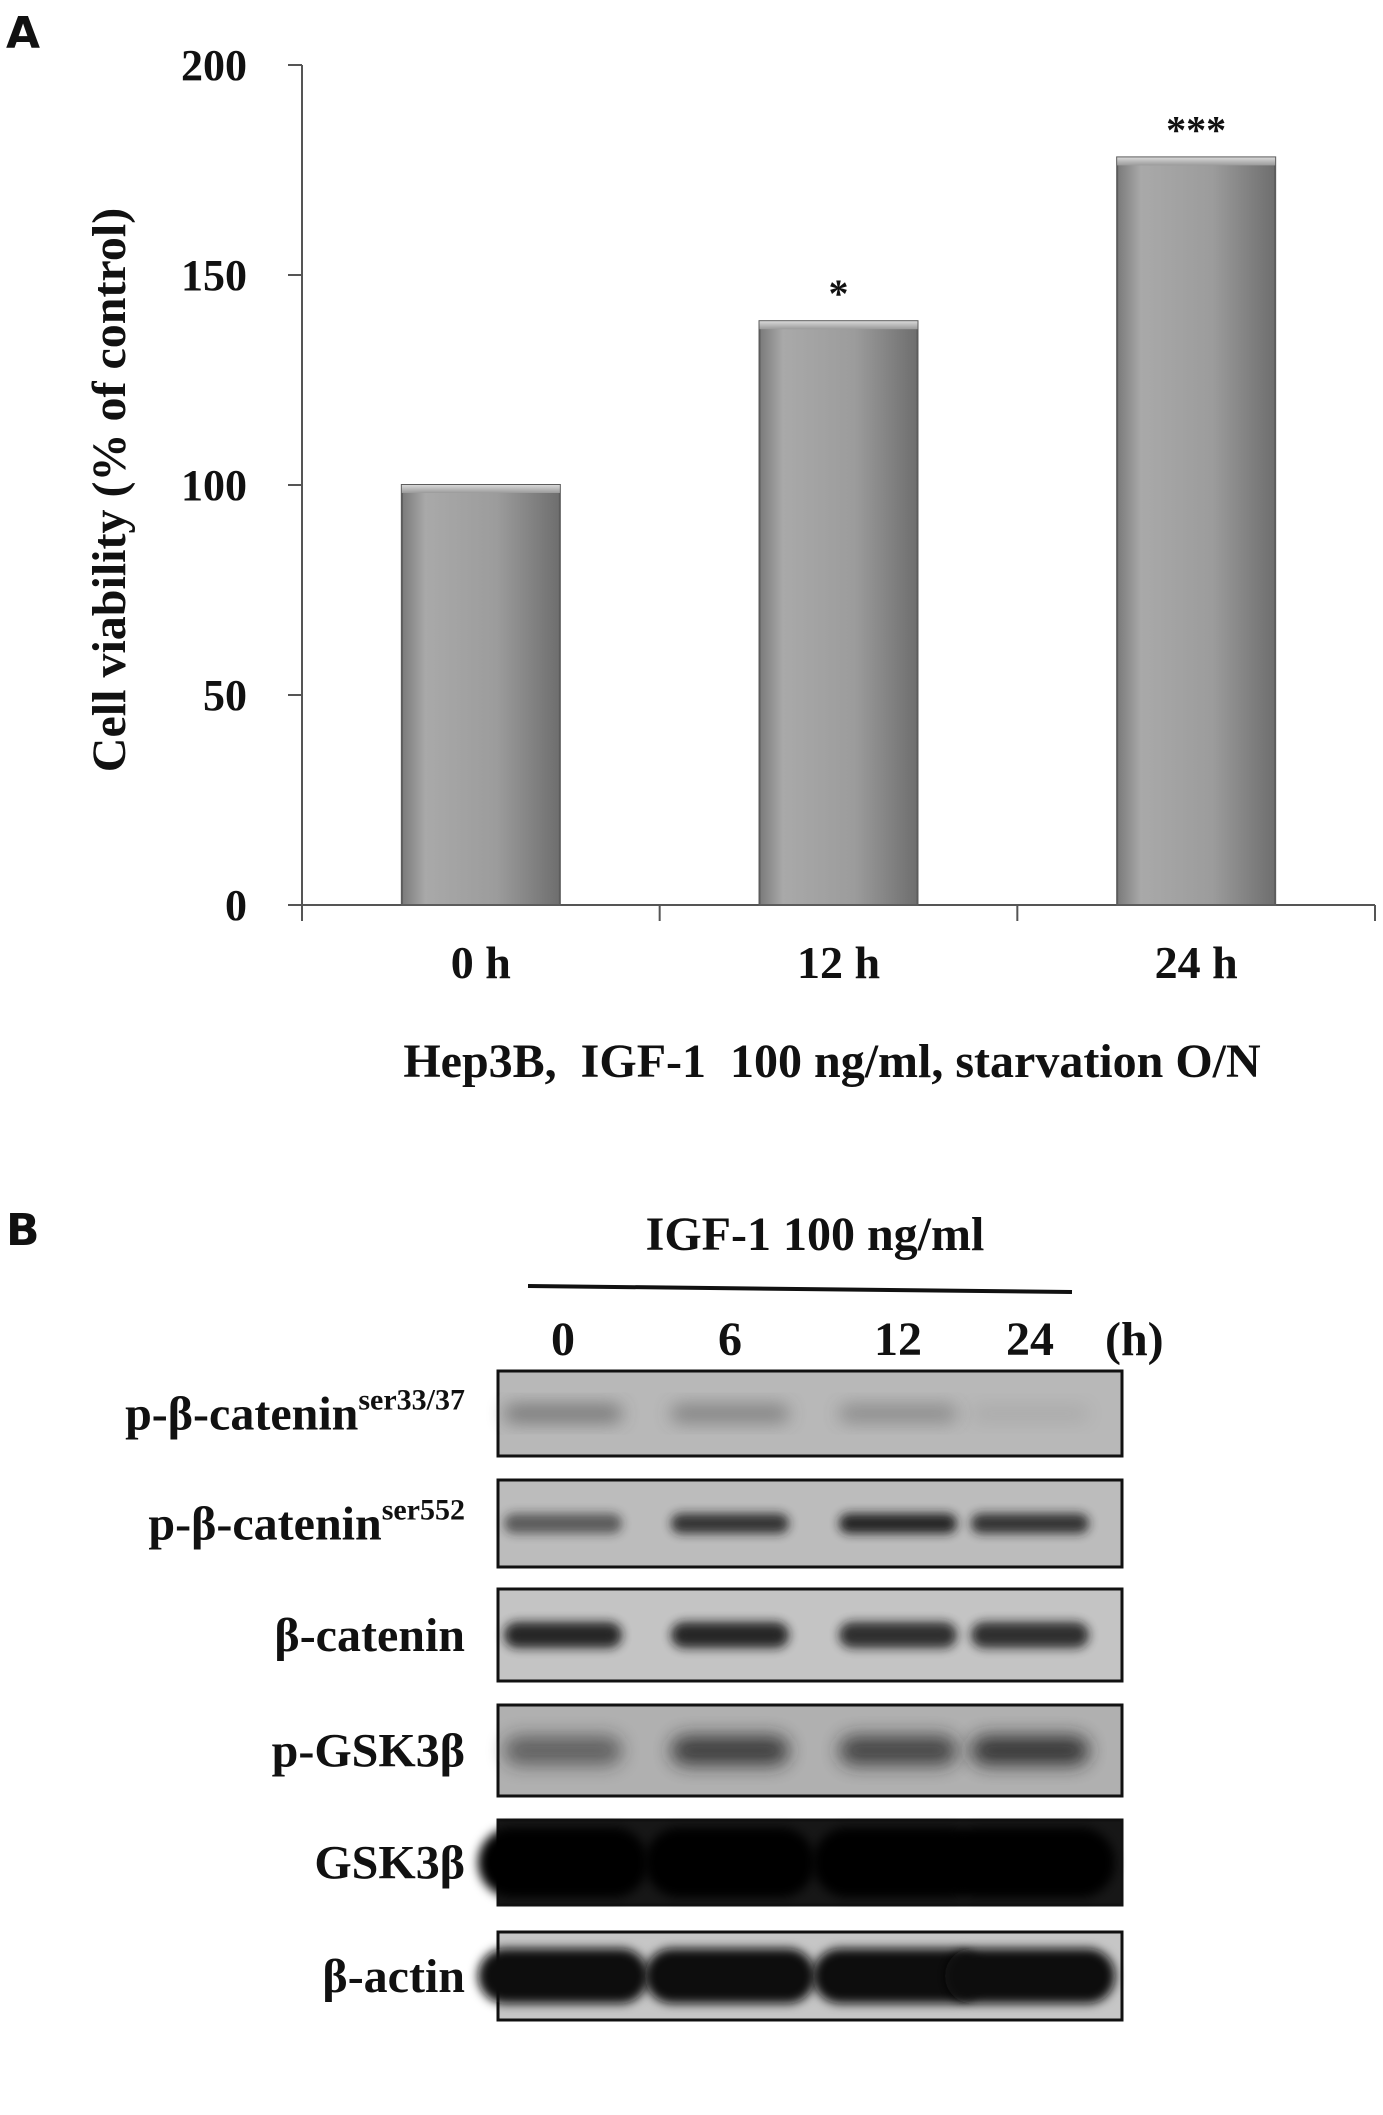 Image resolution: width=1383 pixels, height=2115 pixels. Describe the element at coordinates (730, 1339) in the screenshot. I see `timepoint-label: 6` at that location.